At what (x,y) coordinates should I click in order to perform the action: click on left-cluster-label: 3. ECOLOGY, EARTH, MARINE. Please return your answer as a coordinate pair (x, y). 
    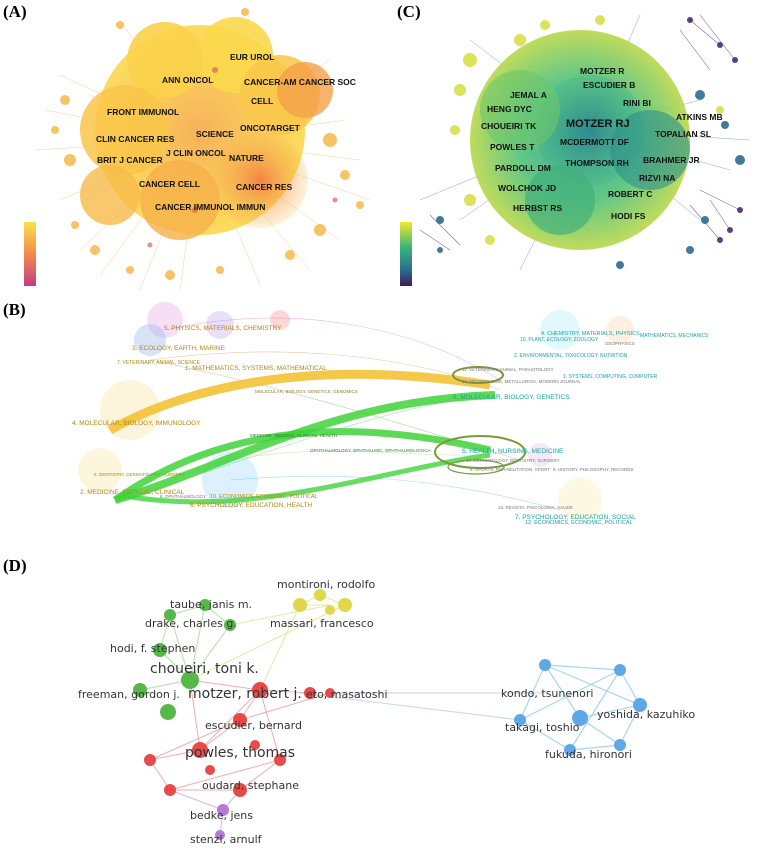
    Looking at the image, I should click on (179, 348).